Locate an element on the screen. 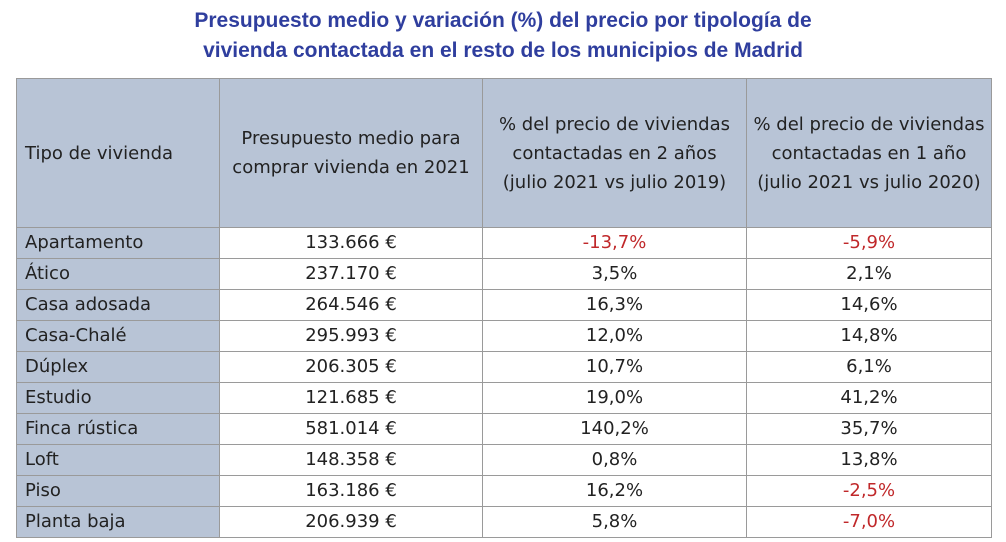 Image resolution: width=1006 pixels, height=542 pixels. cell-presupuesto: 581.014 € is located at coordinates (351, 429).